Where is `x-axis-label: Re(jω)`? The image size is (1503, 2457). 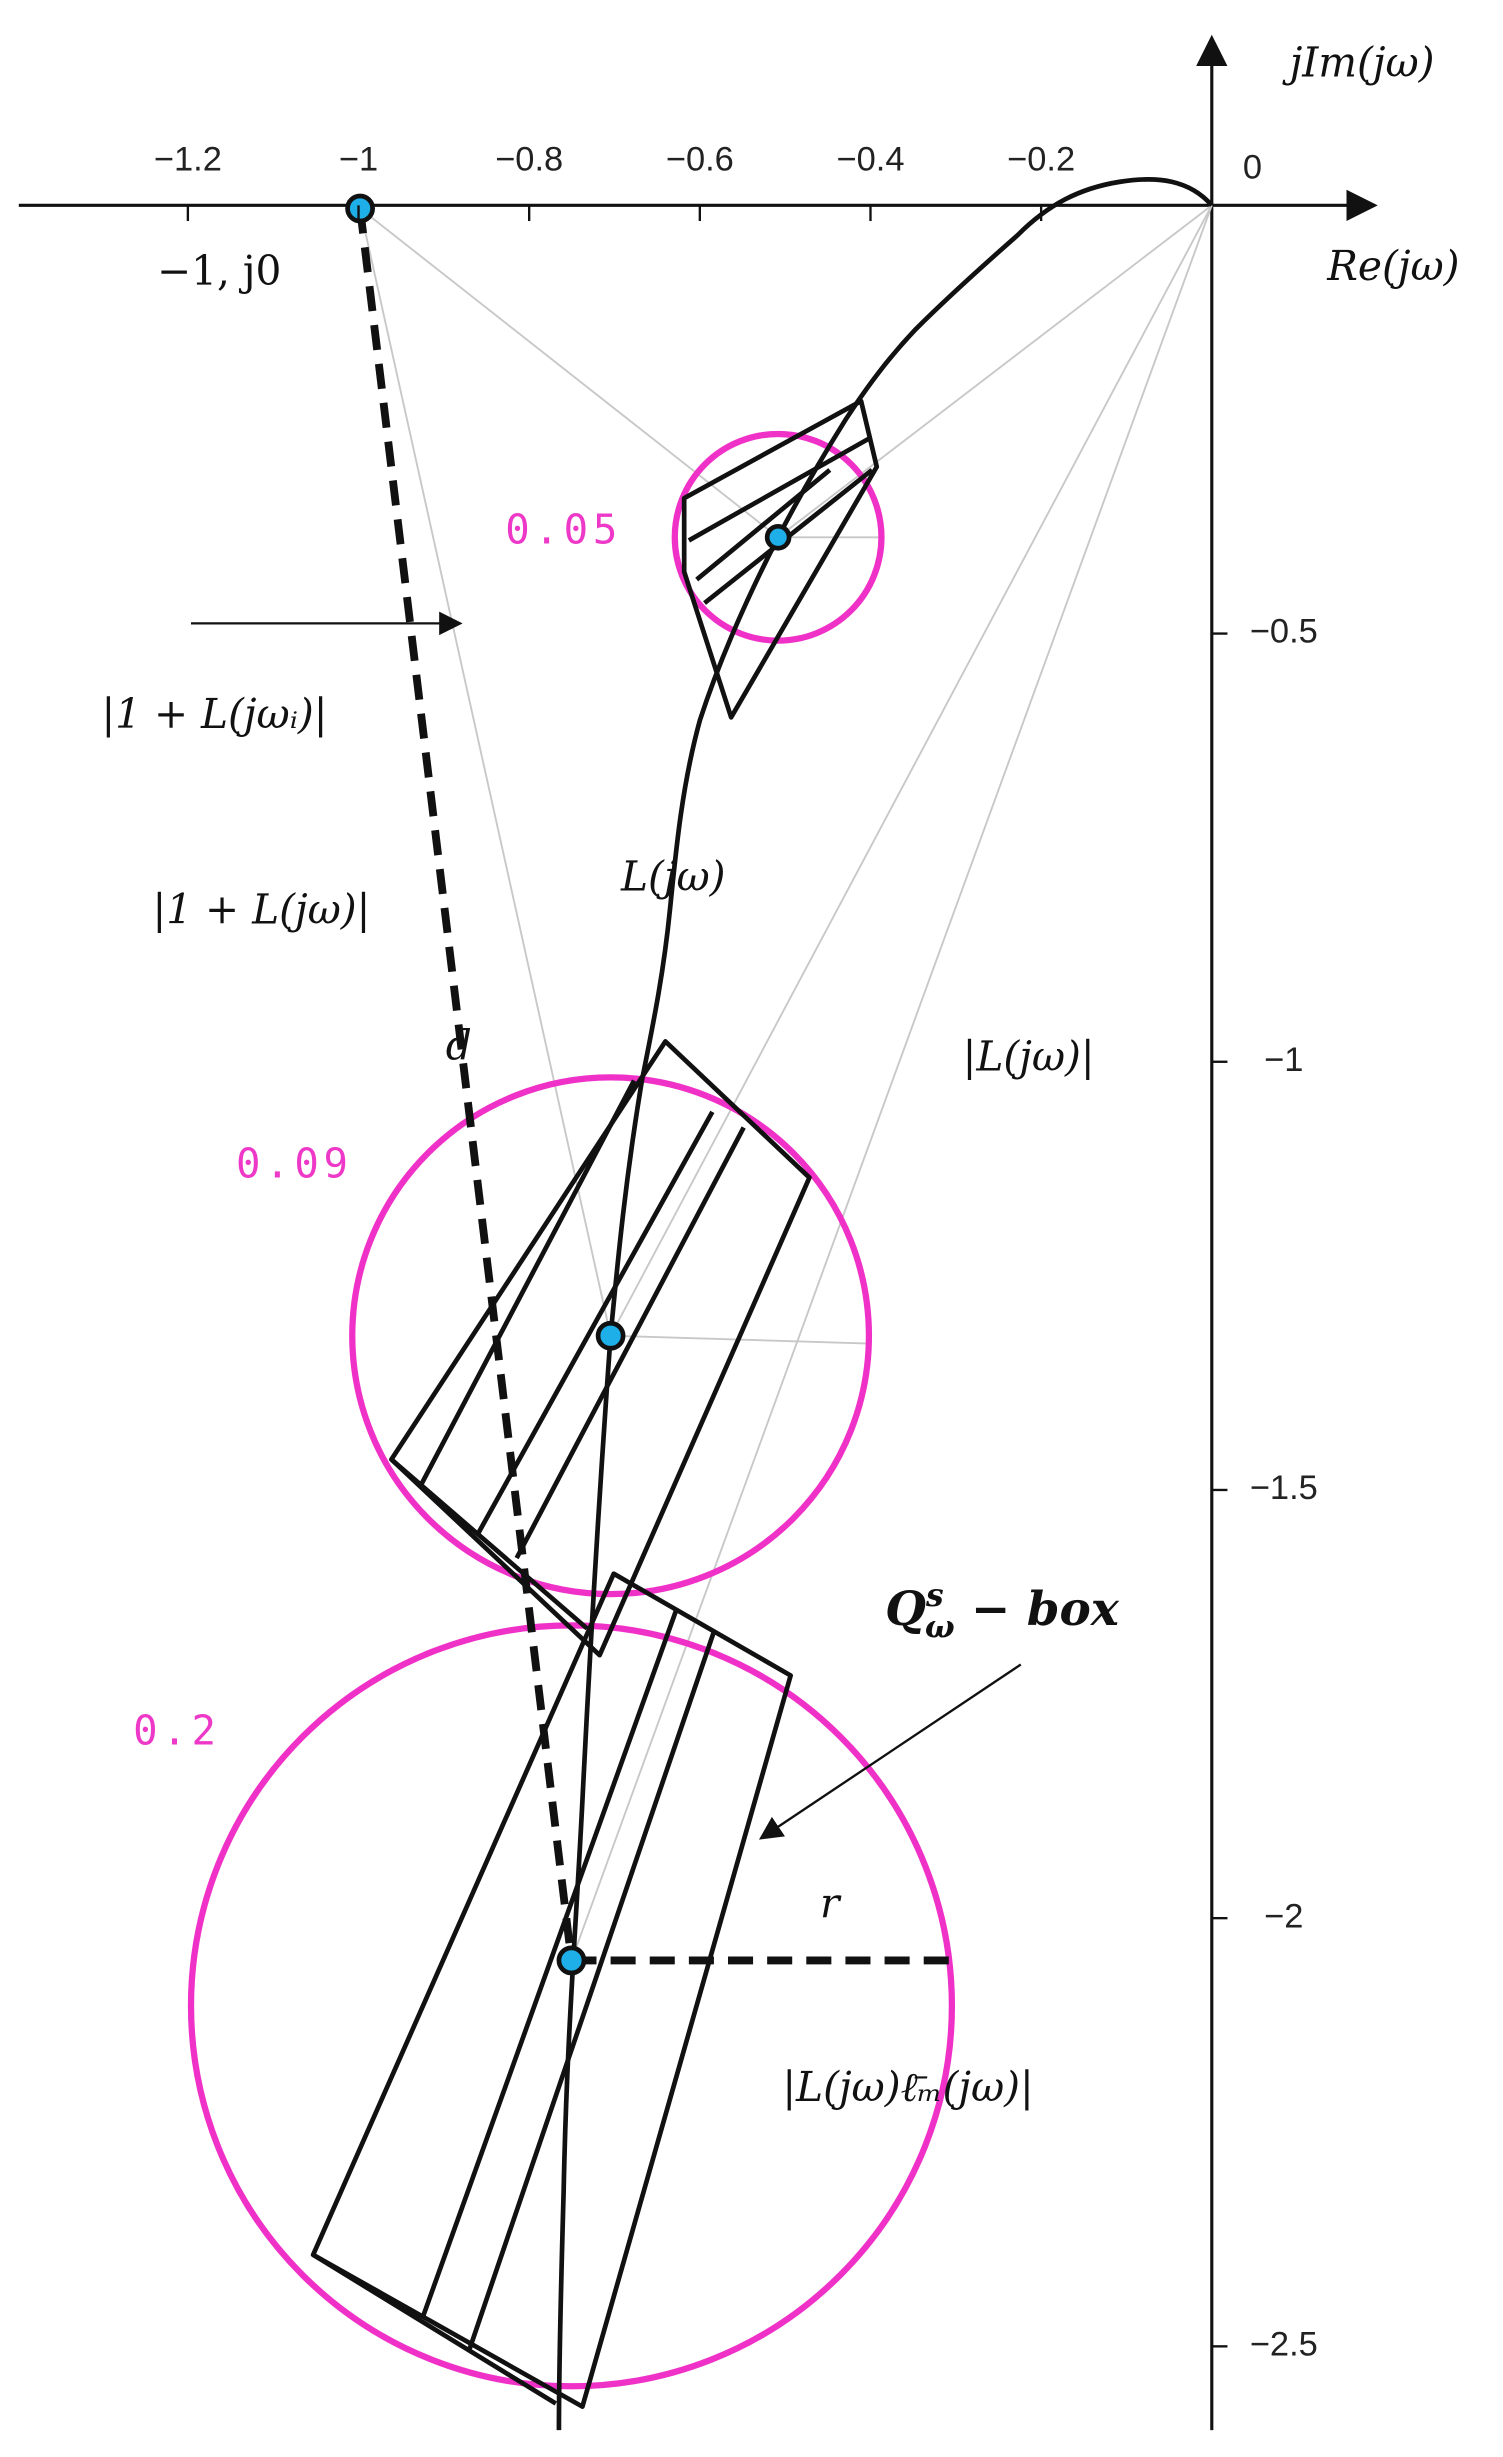 x-axis-label: Re(jω) is located at coordinates (1392, 266).